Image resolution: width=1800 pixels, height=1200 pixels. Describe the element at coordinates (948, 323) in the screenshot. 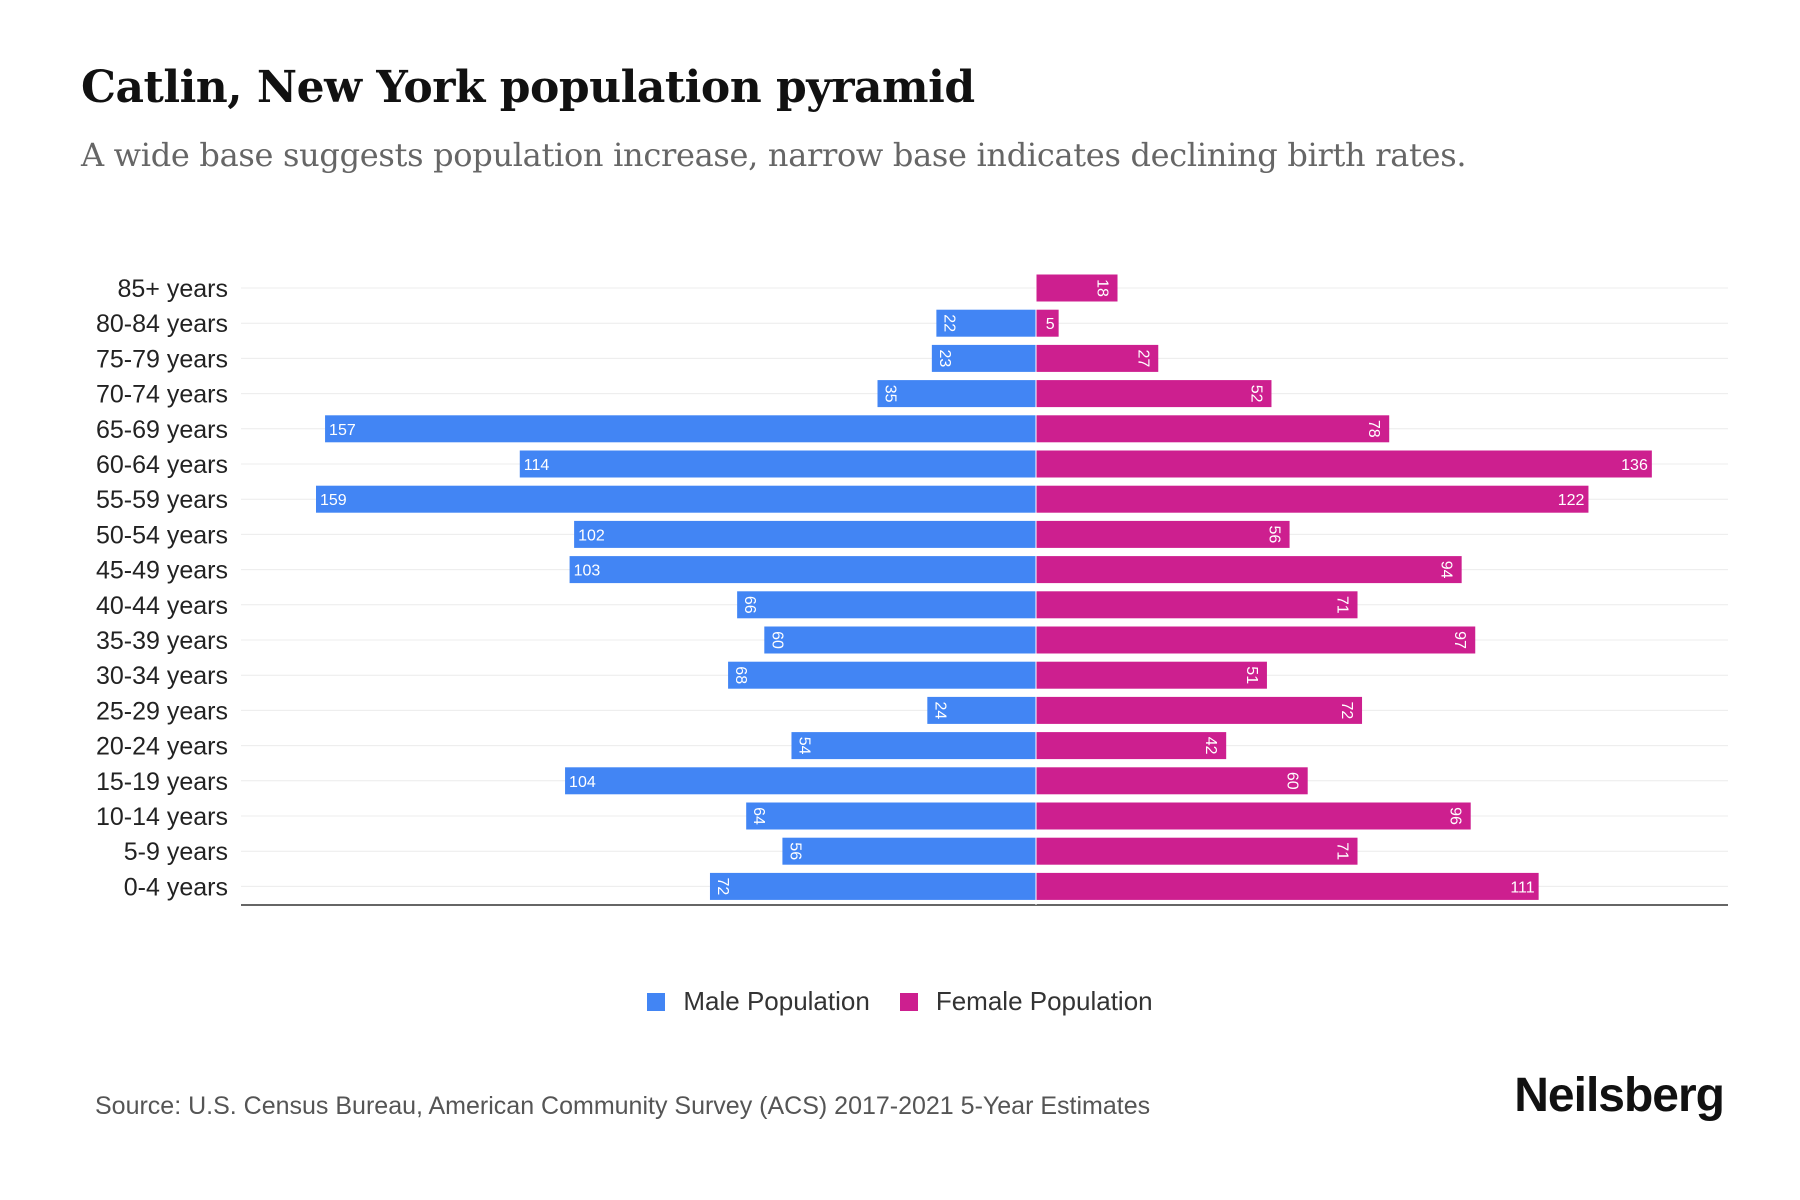

I see `data-label: 22` at that location.